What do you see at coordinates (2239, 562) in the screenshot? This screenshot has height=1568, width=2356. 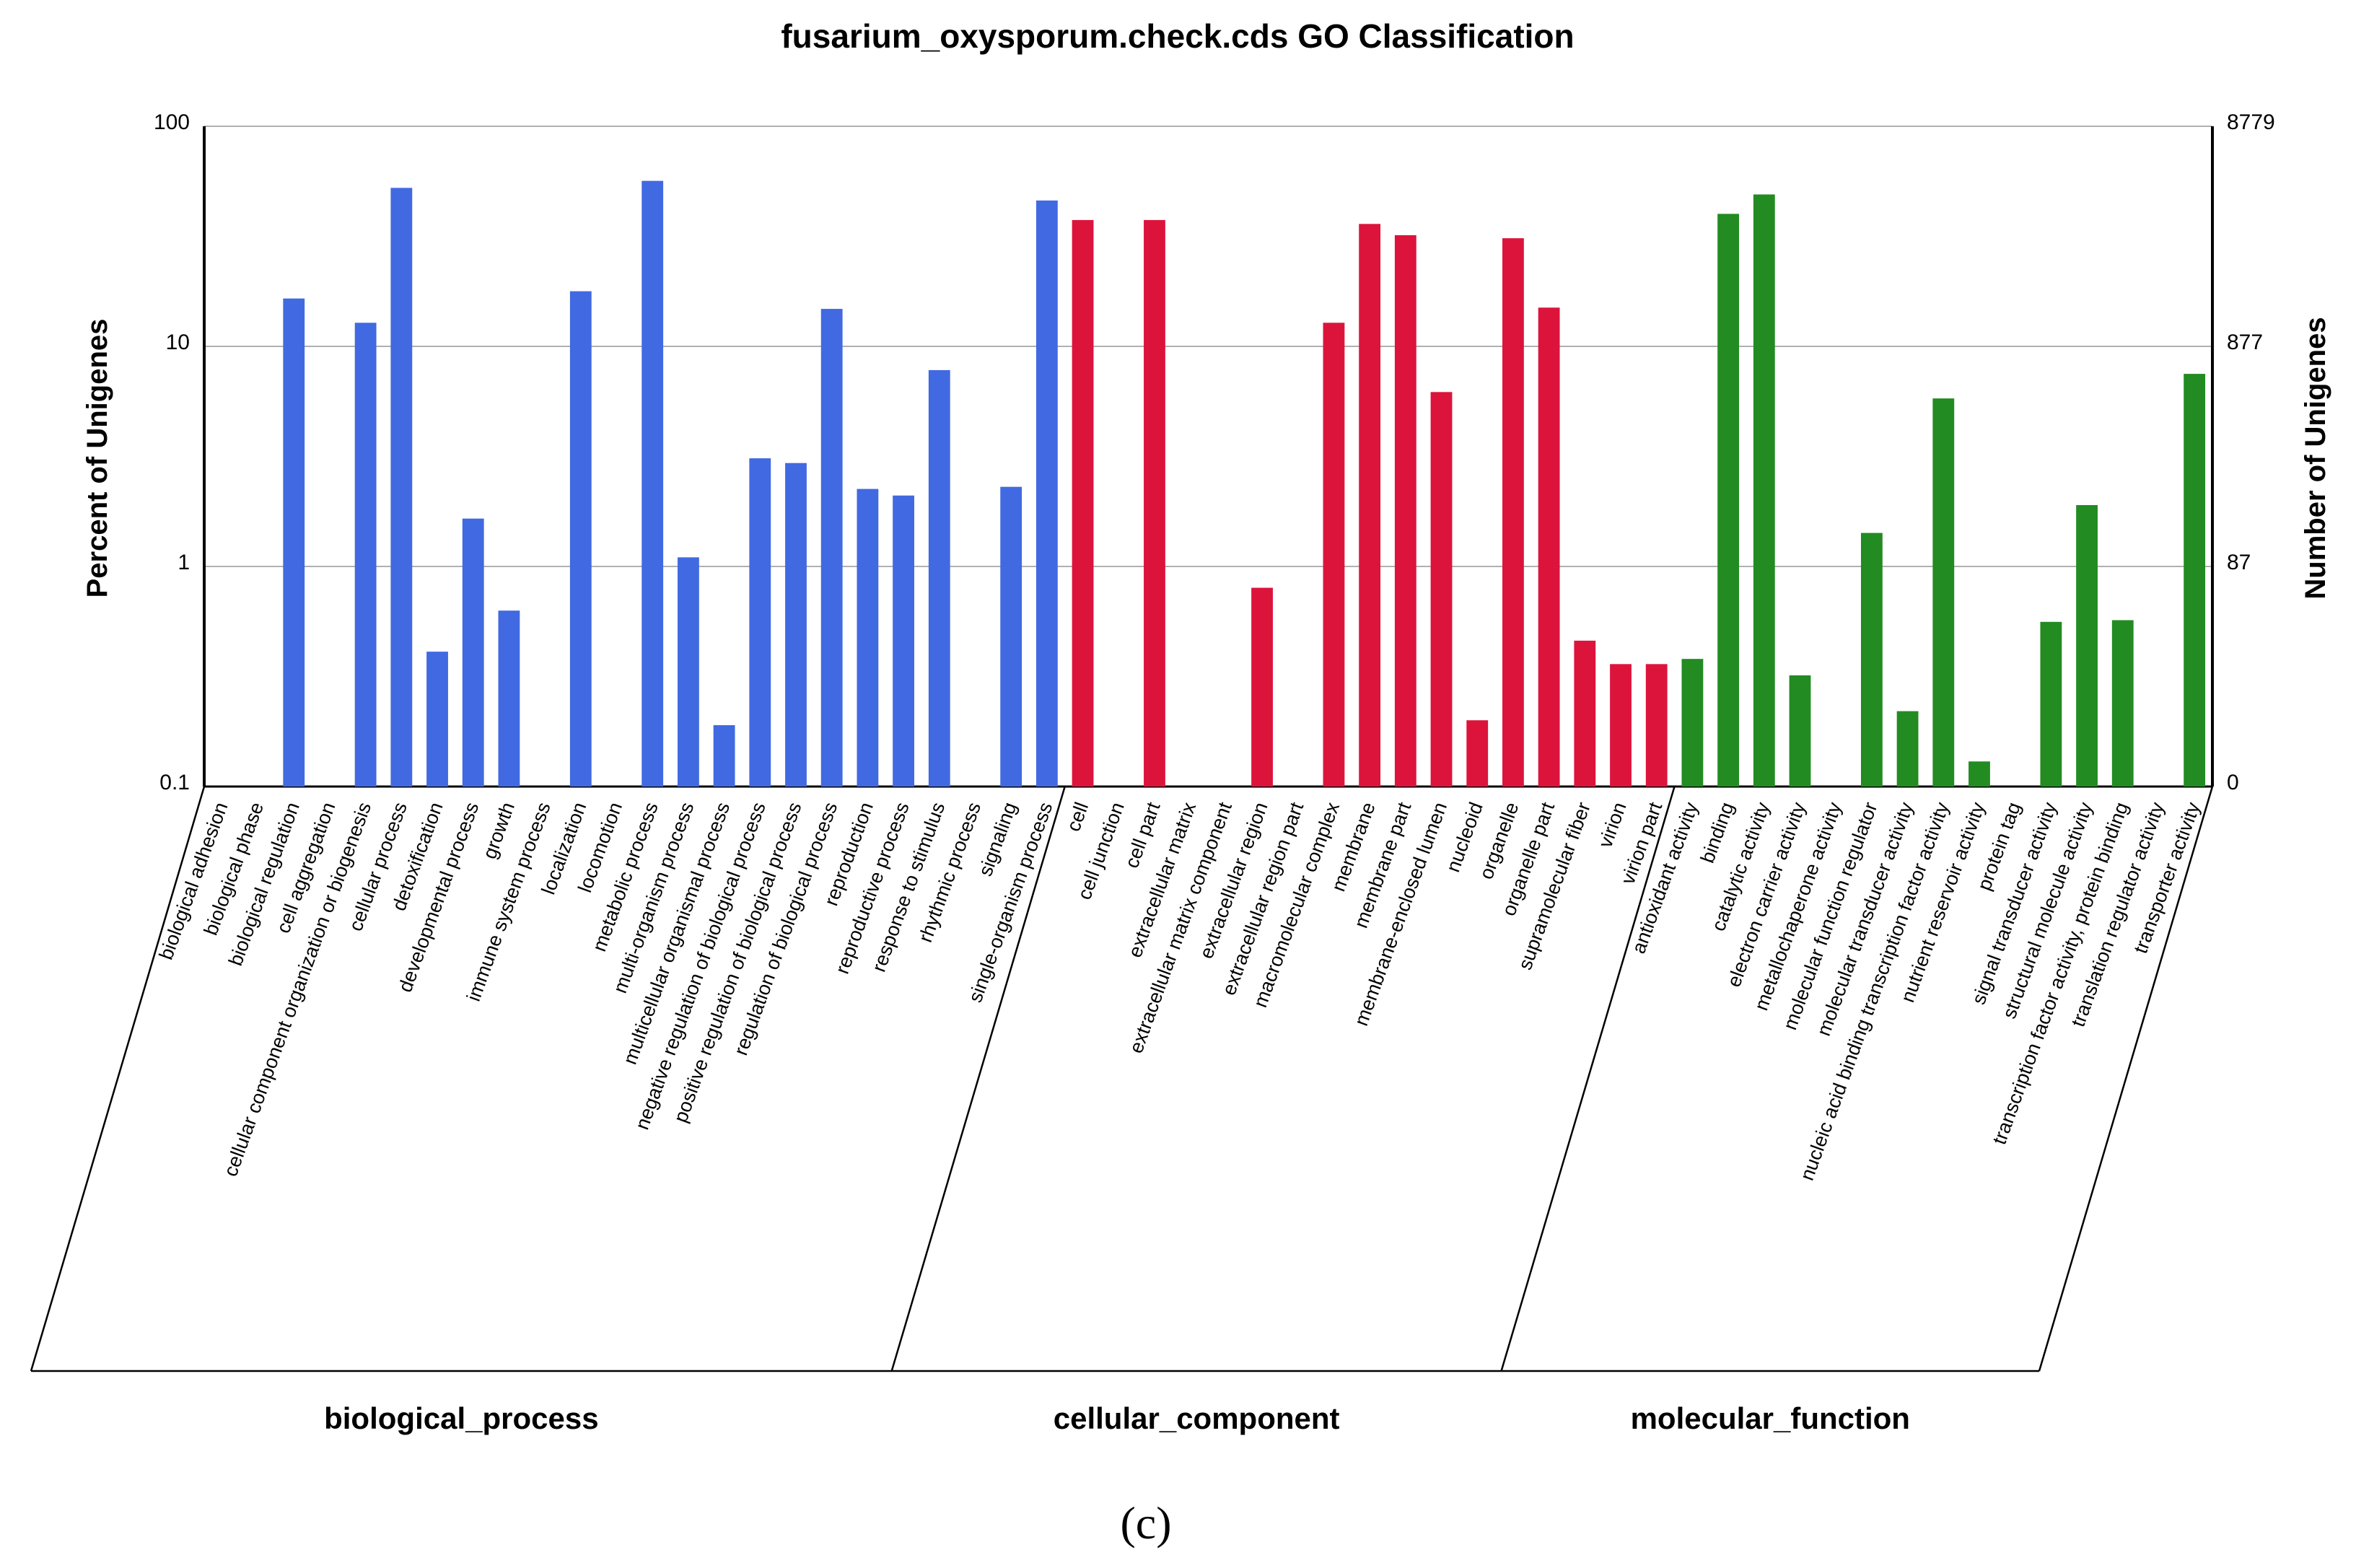 I see `right-tick-label: 87` at bounding box center [2239, 562].